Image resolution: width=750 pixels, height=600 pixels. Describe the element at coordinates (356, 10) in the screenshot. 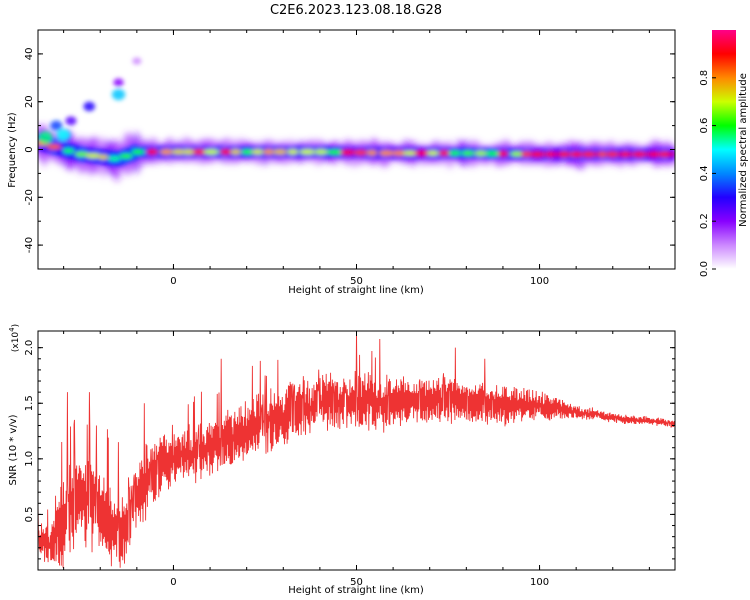

I see `figure-title: C2E6.2023.123.08.18.G28` at that location.